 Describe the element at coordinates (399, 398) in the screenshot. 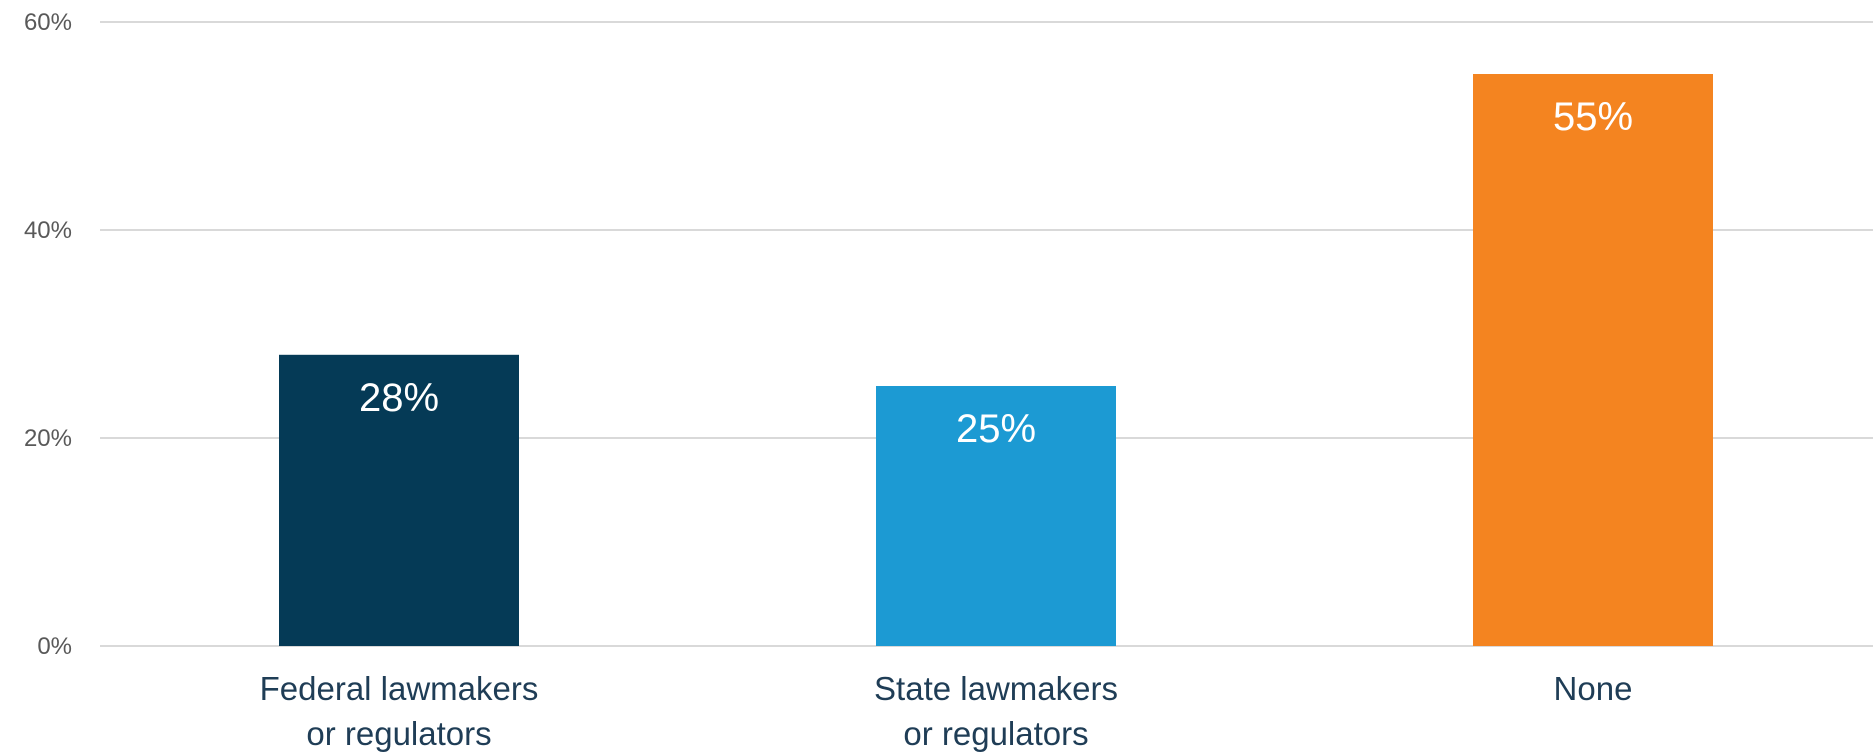

I see `bar-value-label: 28%` at that location.